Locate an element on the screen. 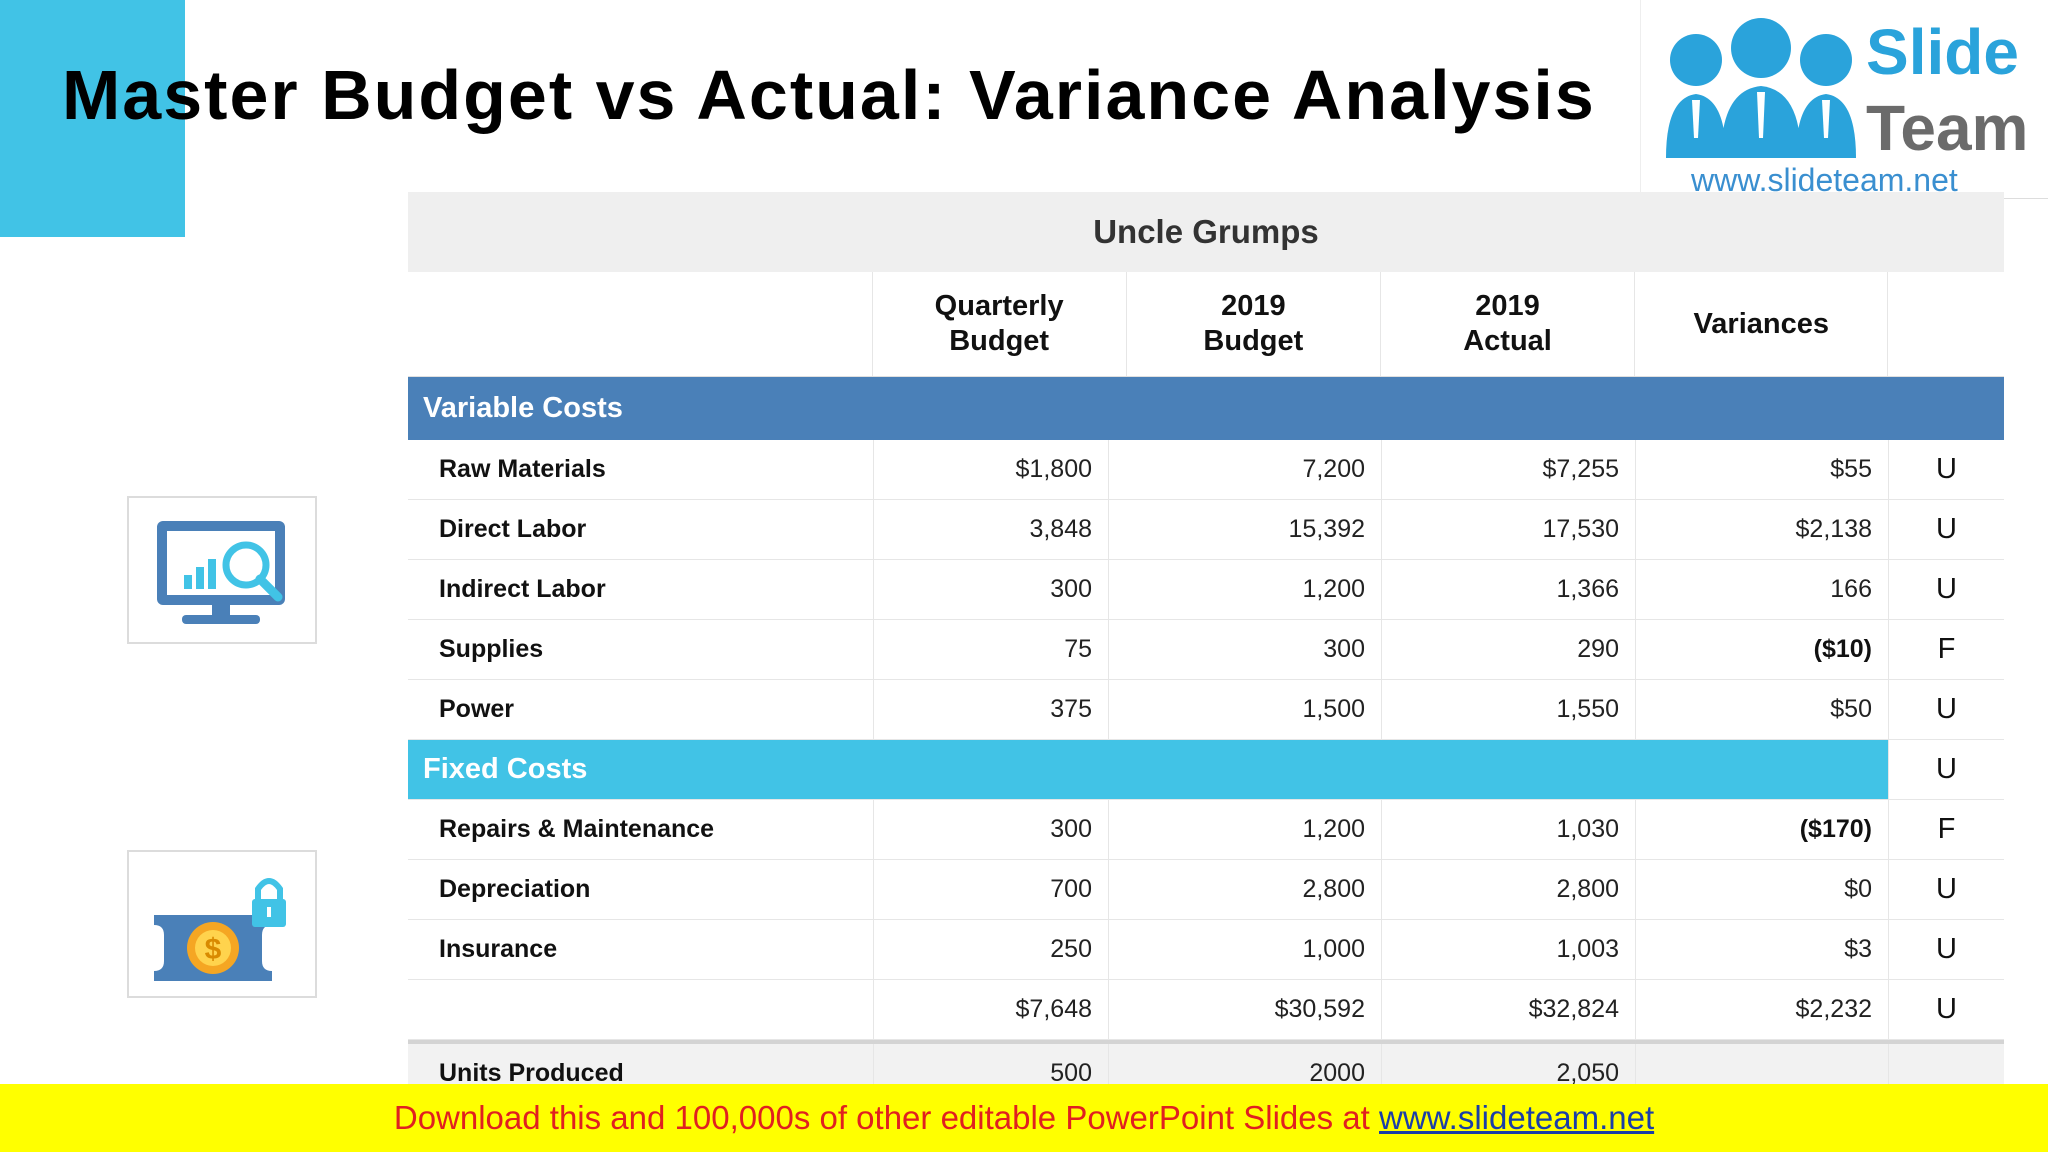 The height and width of the screenshot is (1152, 2048). header-quarterly-line2: Budget is located at coordinates (999, 341).